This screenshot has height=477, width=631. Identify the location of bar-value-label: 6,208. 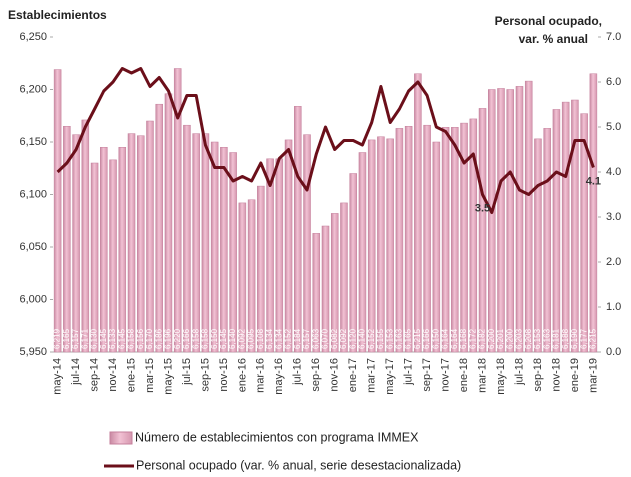
(528, 338).